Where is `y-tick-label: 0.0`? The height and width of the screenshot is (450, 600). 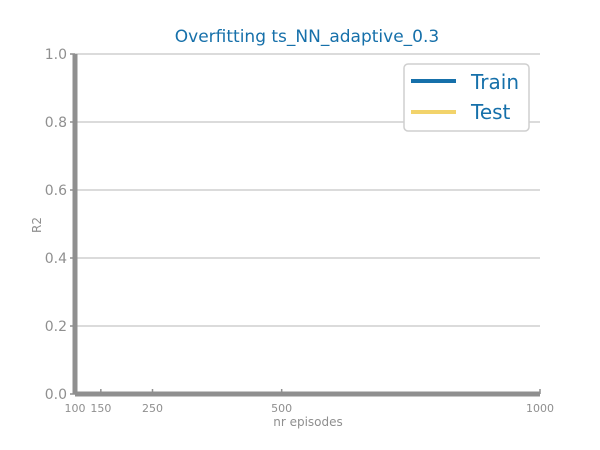 y-tick-label: 0.0 is located at coordinates (56, 395).